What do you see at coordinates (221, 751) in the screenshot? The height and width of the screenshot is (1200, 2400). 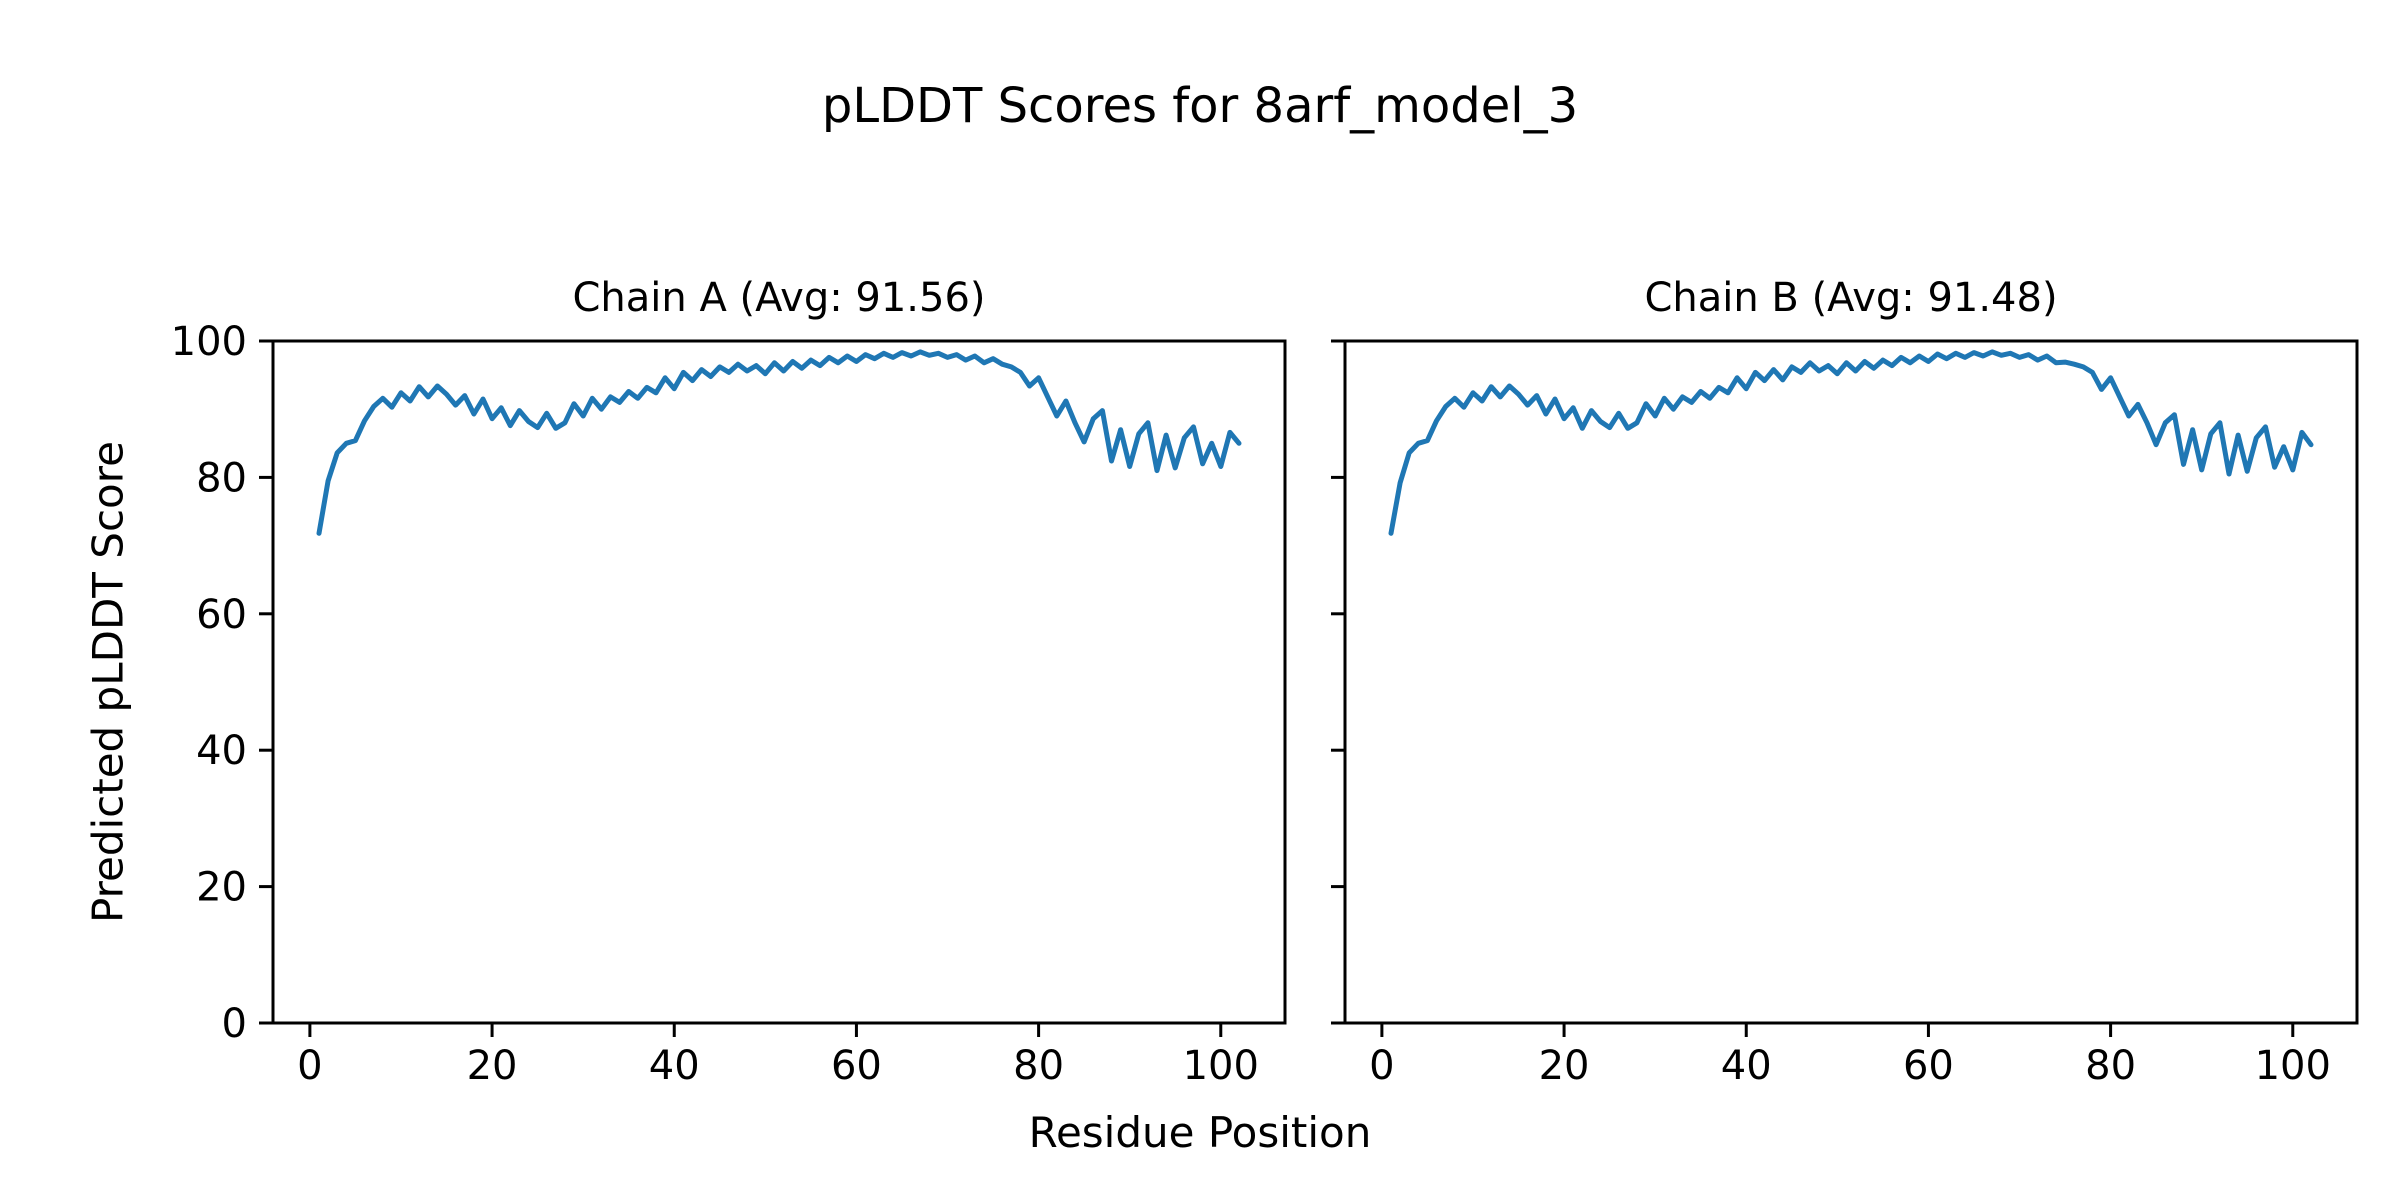 I see `y-tick-label: 40` at bounding box center [221, 751].